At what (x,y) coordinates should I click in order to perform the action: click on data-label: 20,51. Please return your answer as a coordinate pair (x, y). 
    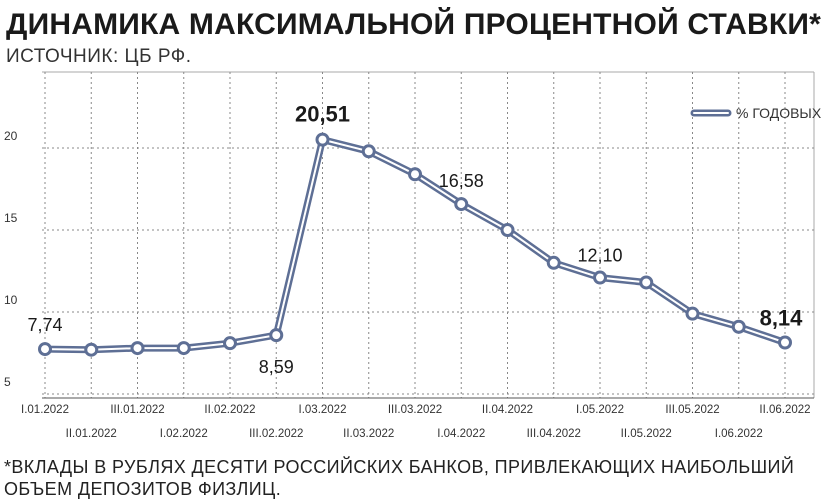
    Looking at the image, I should click on (322, 114).